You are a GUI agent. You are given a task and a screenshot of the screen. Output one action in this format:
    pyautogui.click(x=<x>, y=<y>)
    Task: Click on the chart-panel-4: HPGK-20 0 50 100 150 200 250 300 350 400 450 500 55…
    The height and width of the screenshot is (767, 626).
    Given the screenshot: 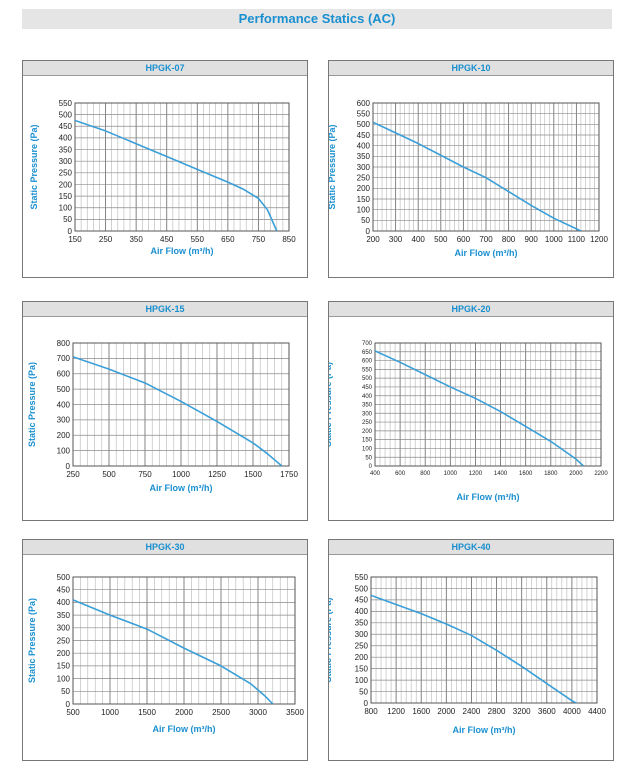 What is the action you would take?
    pyautogui.click(x=471, y=411)
    